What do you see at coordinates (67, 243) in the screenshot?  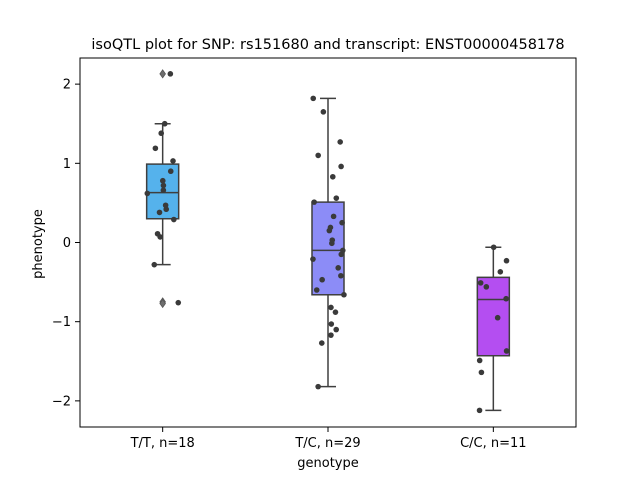 I see `y-tick-label: 0` at bounding box center [67, 243].